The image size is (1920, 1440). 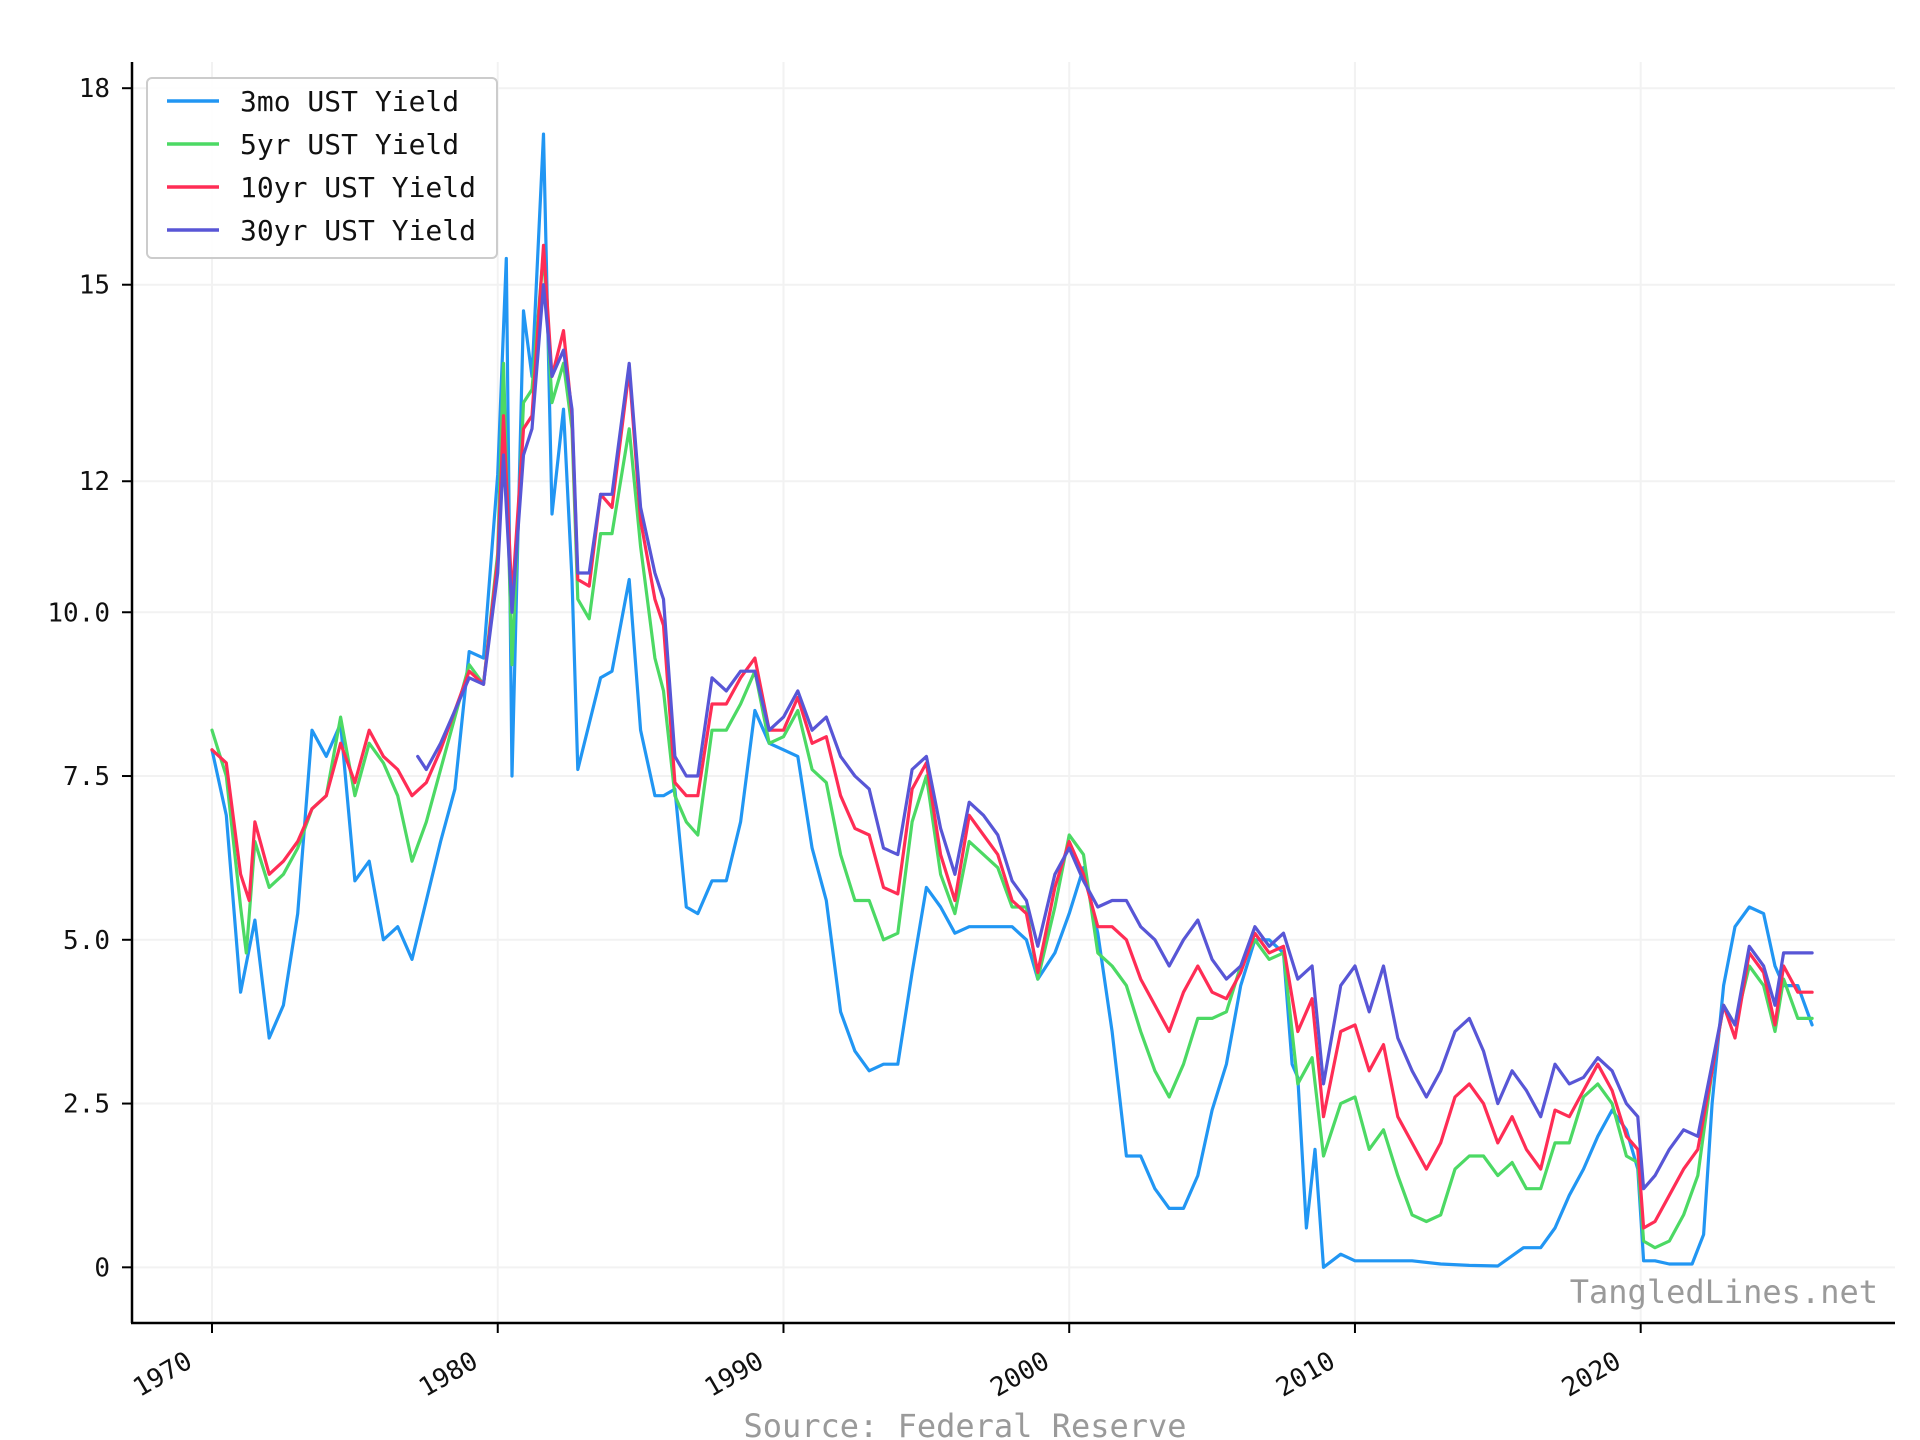 I want to click on y-tick-label: 12, so click(x=94, y=482).